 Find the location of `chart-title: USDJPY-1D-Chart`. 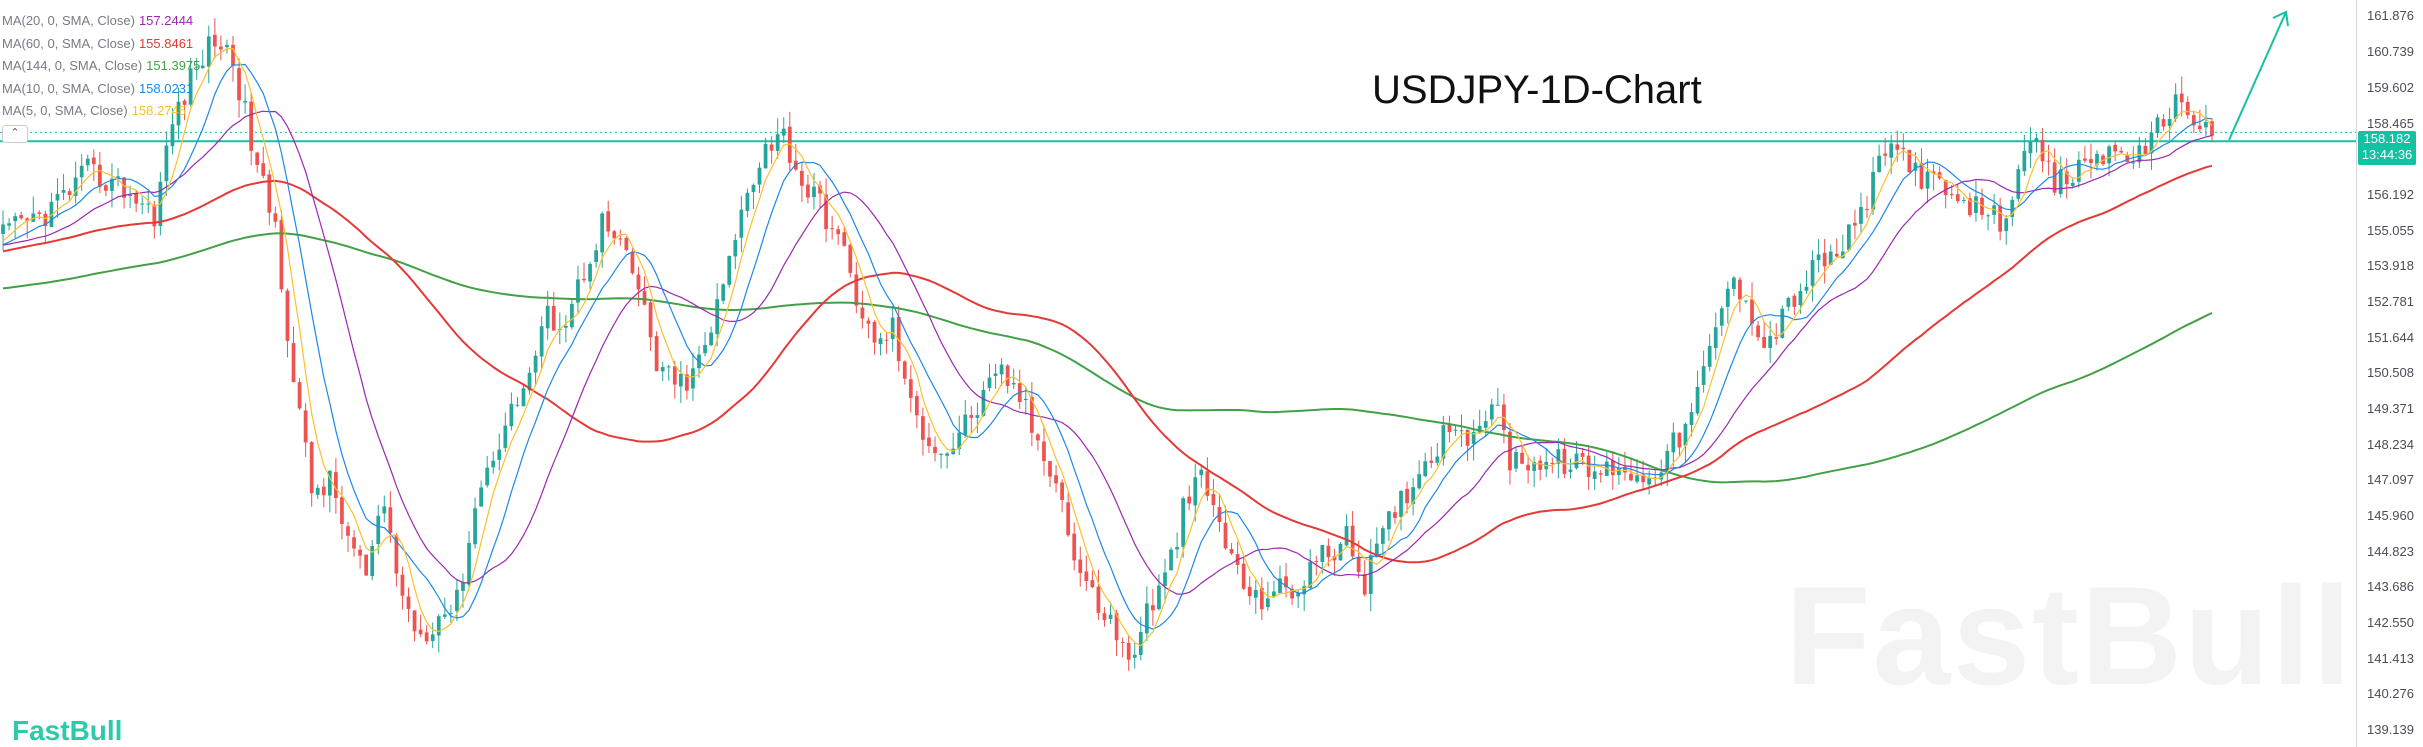

chart-title: USDJPY-1D-Chart is located at coordinates (1537, 90).